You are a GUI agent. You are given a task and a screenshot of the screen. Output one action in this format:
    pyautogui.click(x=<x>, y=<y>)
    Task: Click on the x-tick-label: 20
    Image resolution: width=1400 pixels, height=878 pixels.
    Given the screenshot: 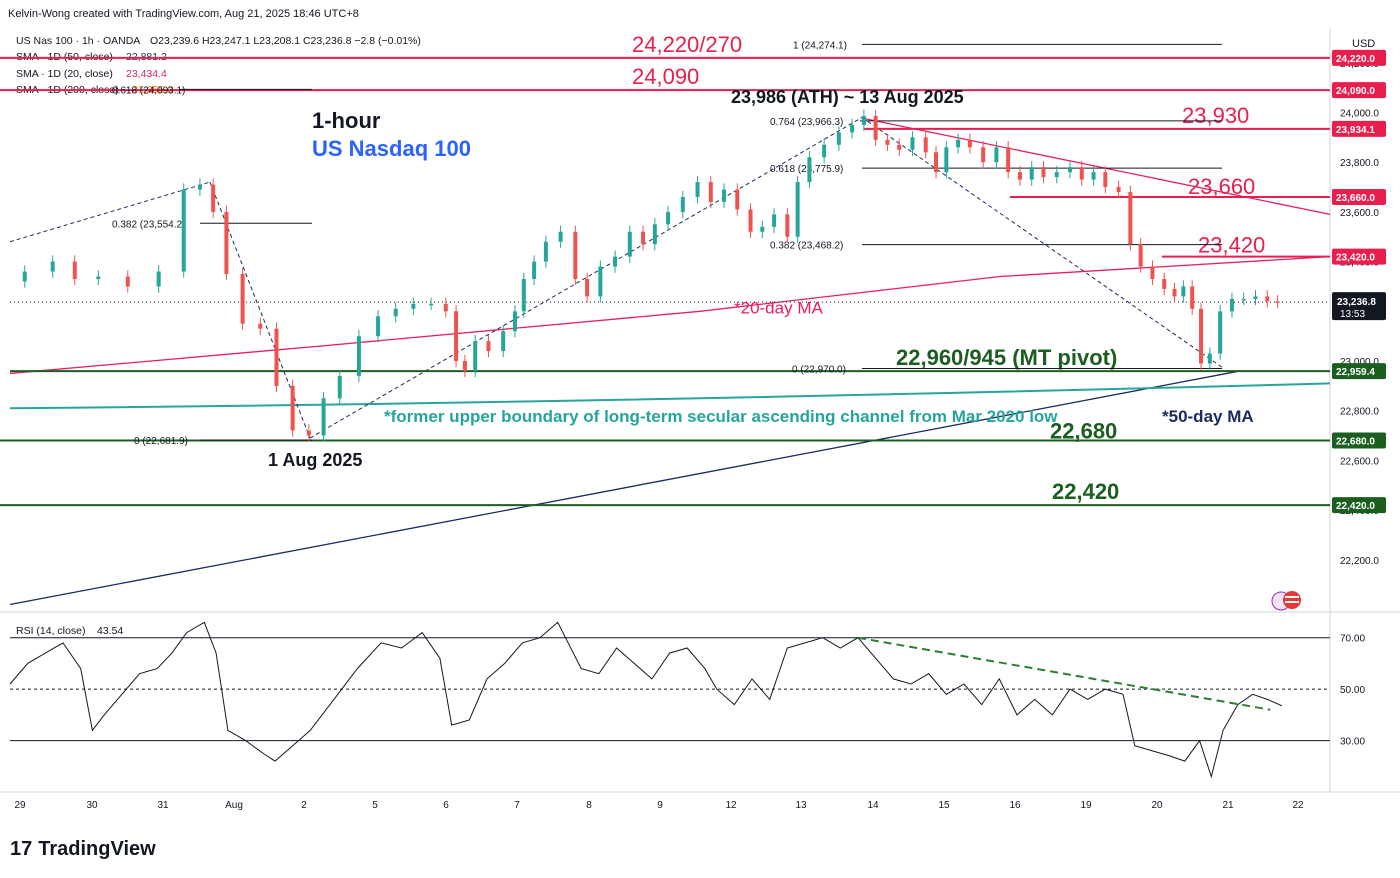 What is the action you would take?
    pyautogui.click(x=1157, y=805)
    